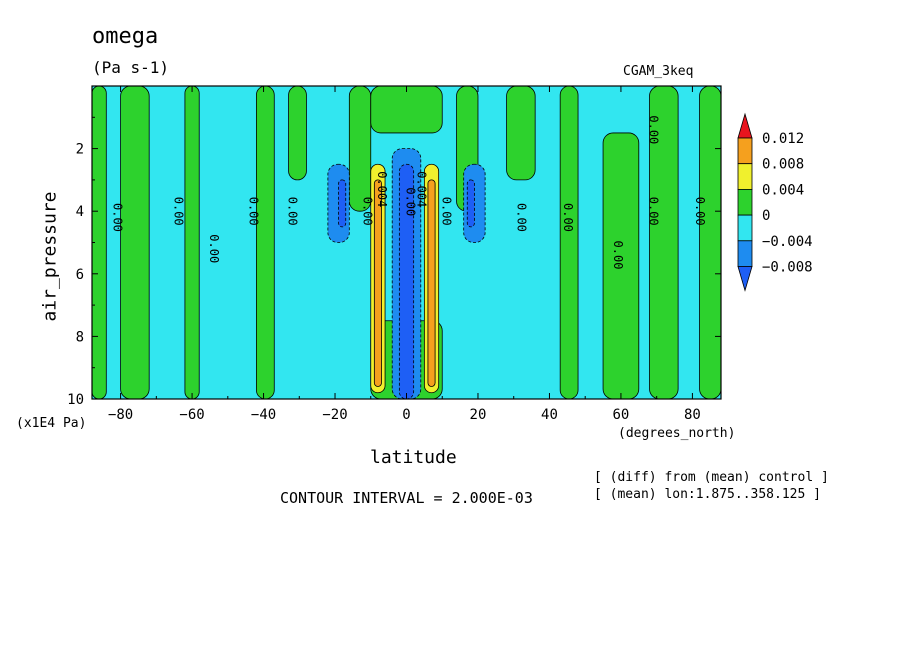 The height and width of the screenshot is (654, 904). What do you see at coordinates (549, 415) in the screenshot?
I see `x-tick-label: 40` at bounding box center [549, 415].